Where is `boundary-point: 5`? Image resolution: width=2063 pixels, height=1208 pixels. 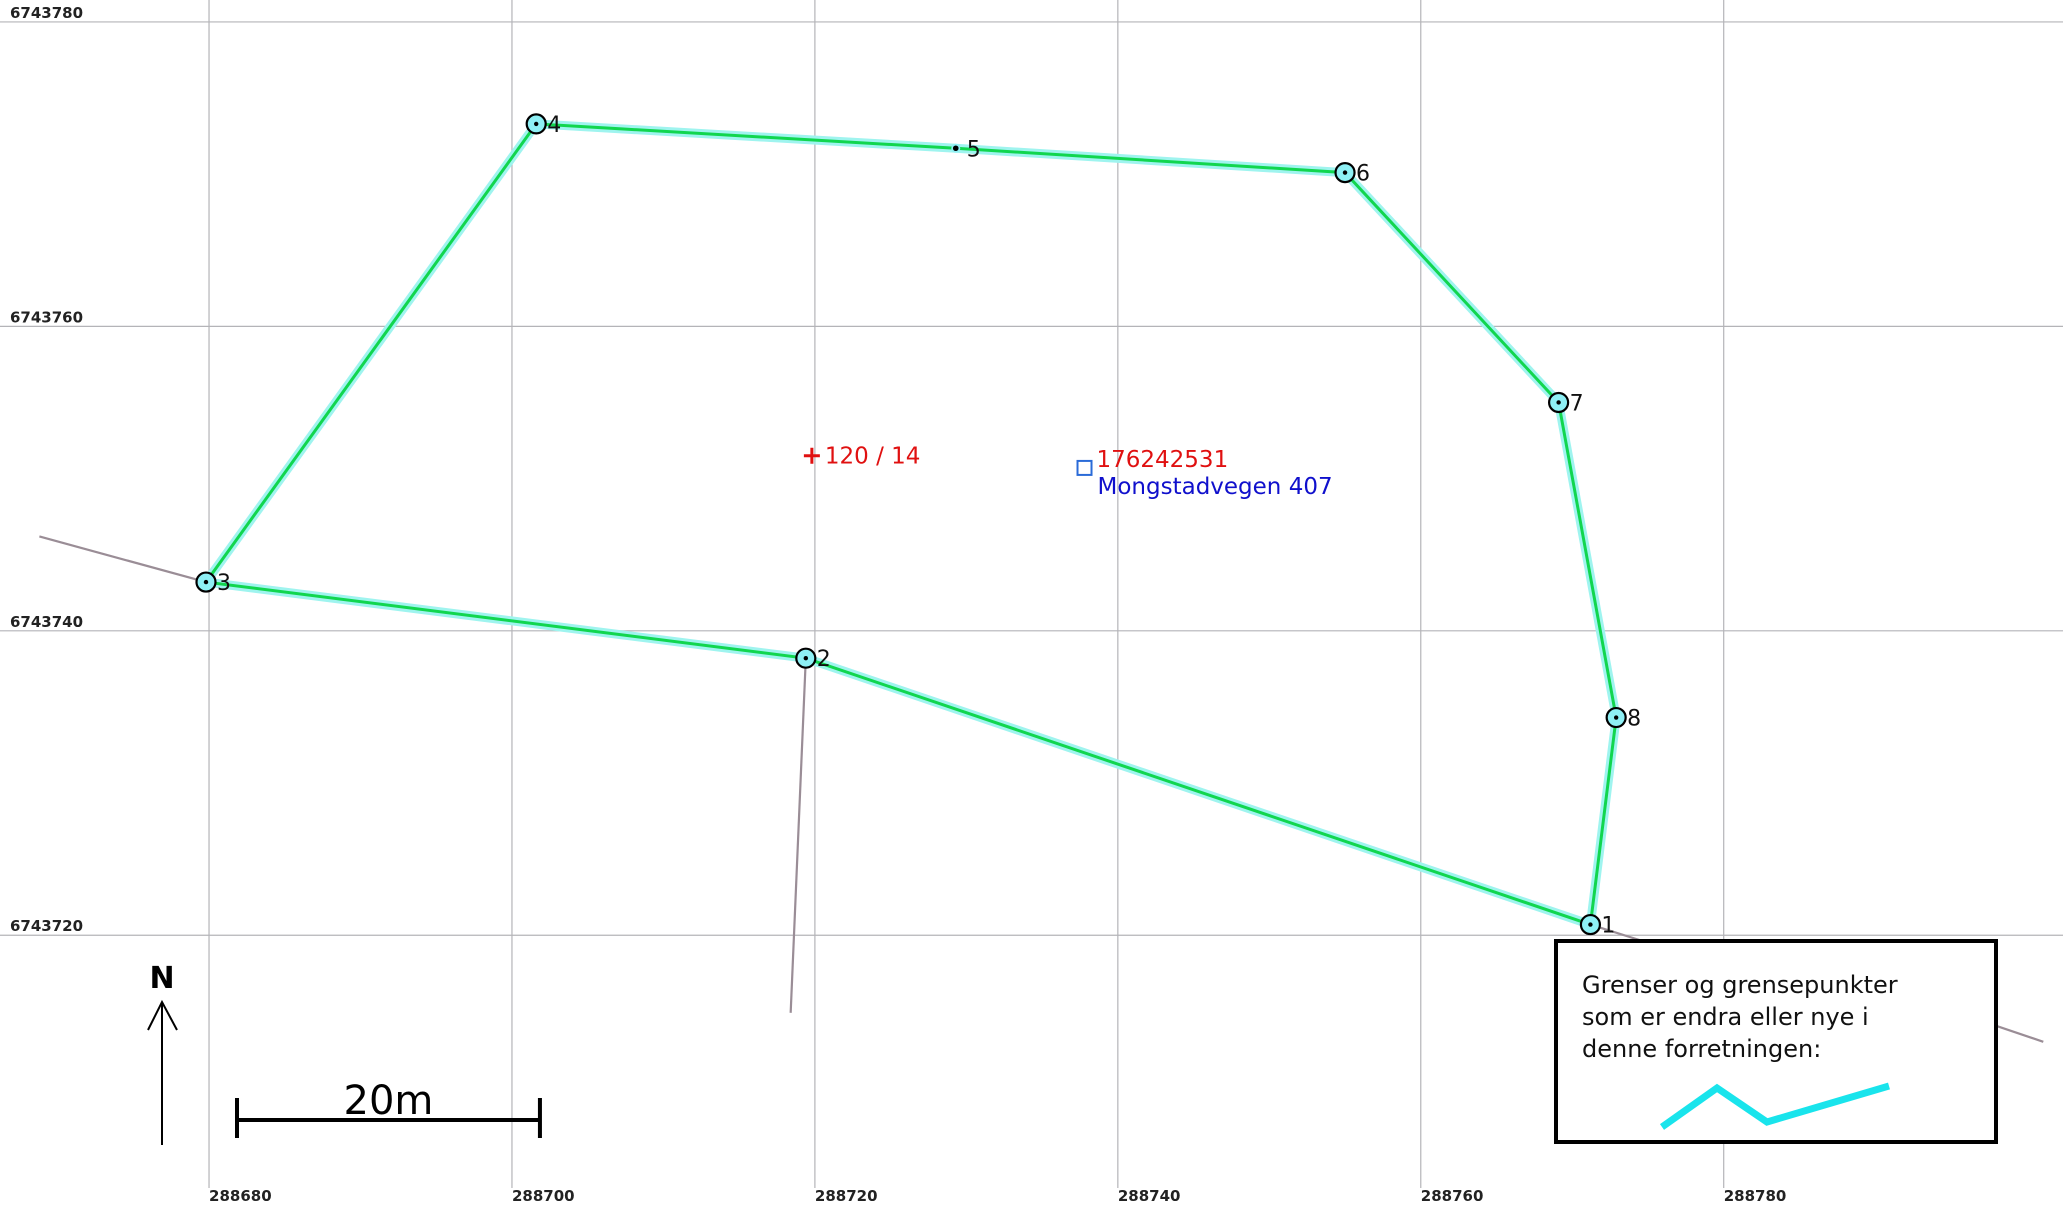 boundary-point: 5 is located at coordinates (966, 149).